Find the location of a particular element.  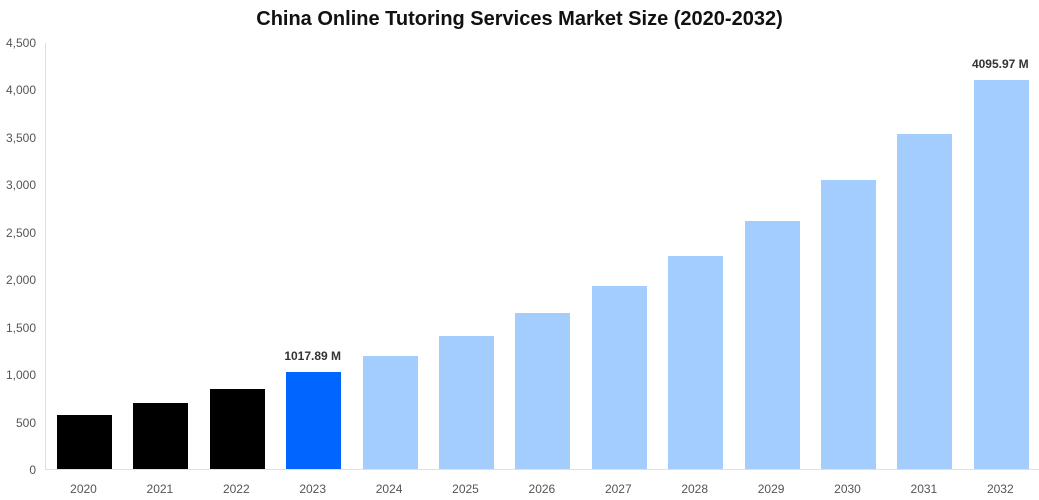

x-tick-label: 2024 is located at coordinates (389, 489).